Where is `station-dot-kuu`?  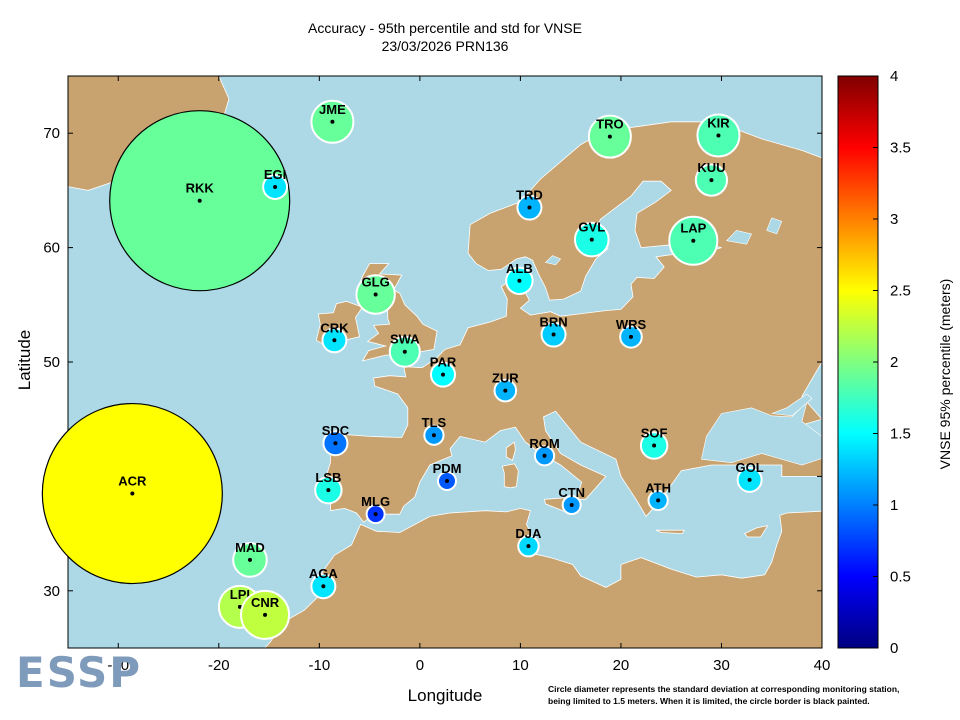 station-dot-kuu is located at coordinates (711, 180).